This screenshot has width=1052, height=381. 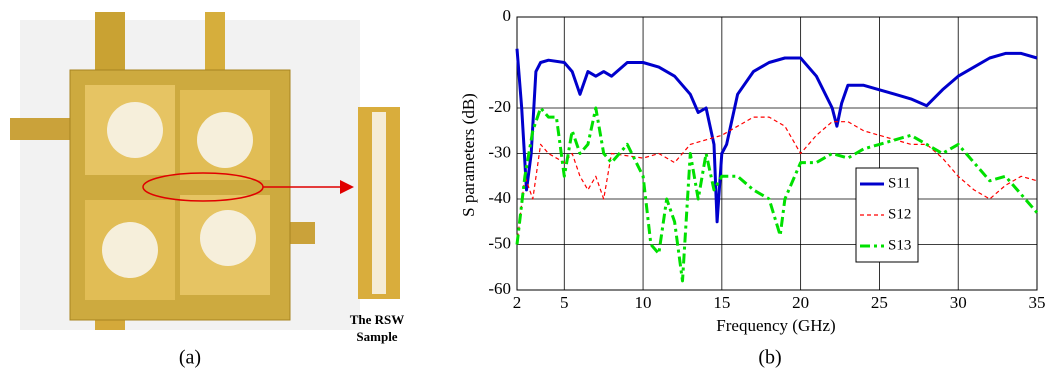 What do you see at coordinates (468, 155) in the screenshot?
I see `y-axis-label: S parameters (dB)` at bounding box center [468, 155].